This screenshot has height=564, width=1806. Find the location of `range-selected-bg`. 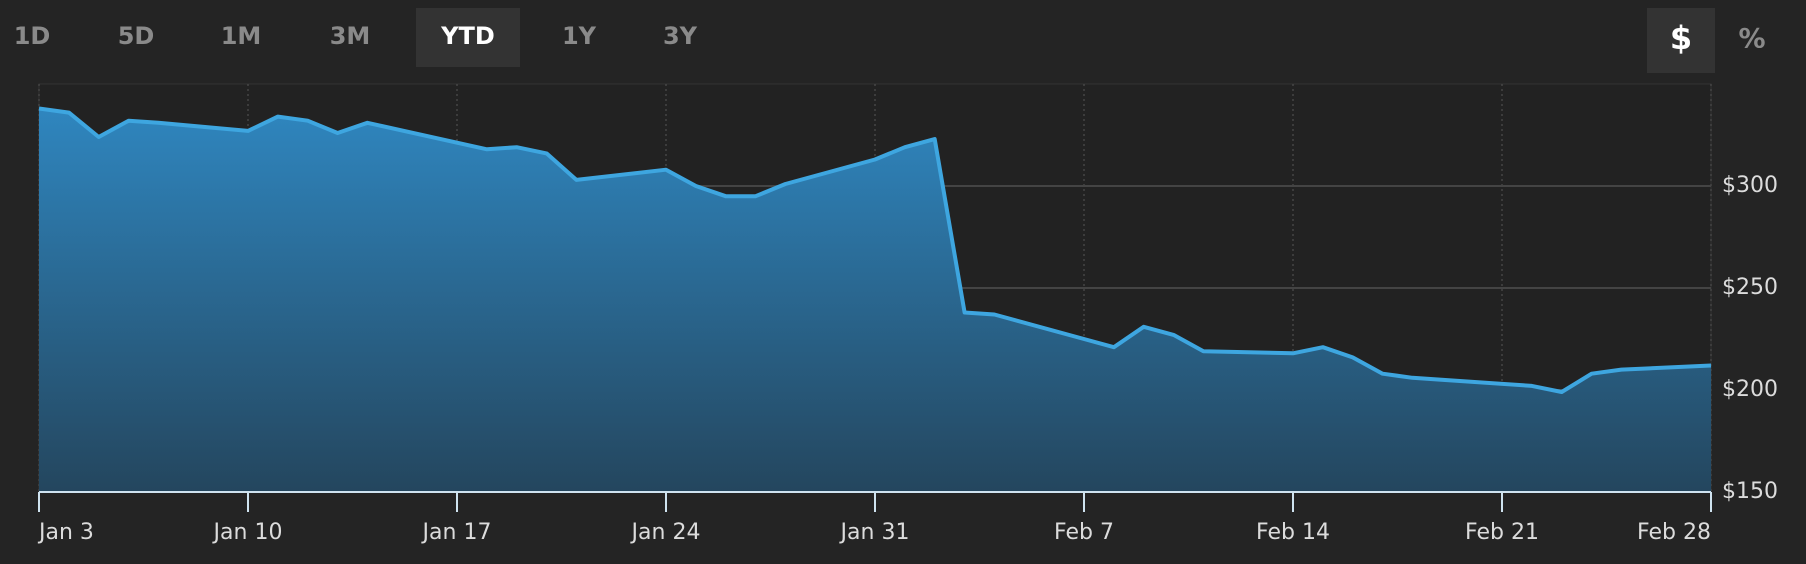

range-selected-bg is located at coordinates (468, 37).